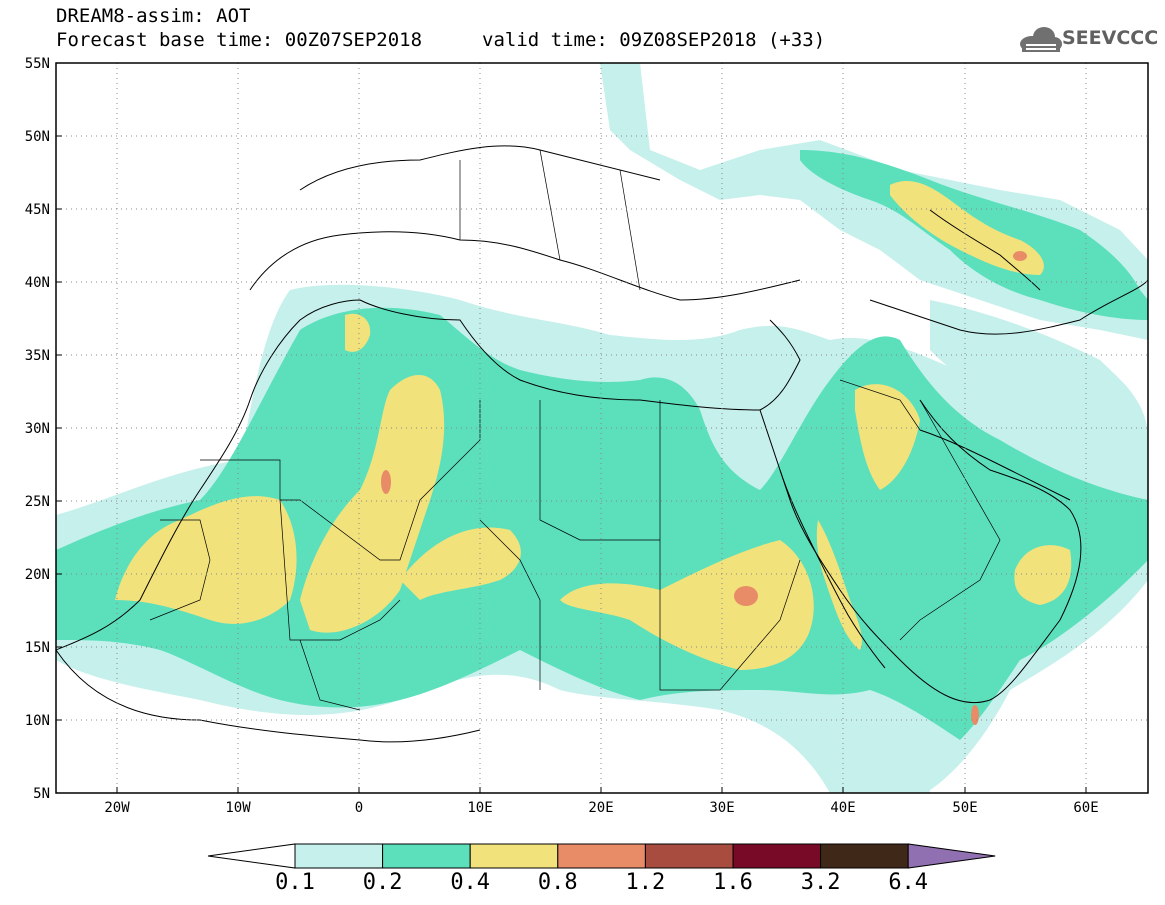 This screenshot has width=1165, height=905. I want to click on cloud-icon, so click(1041, 39).